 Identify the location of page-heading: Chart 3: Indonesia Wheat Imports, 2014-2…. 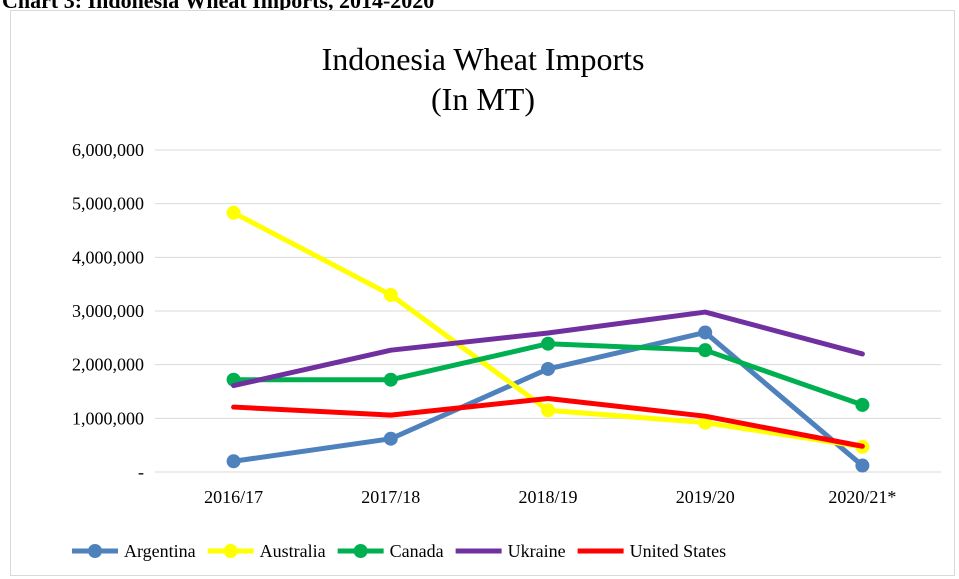
(218, 6).